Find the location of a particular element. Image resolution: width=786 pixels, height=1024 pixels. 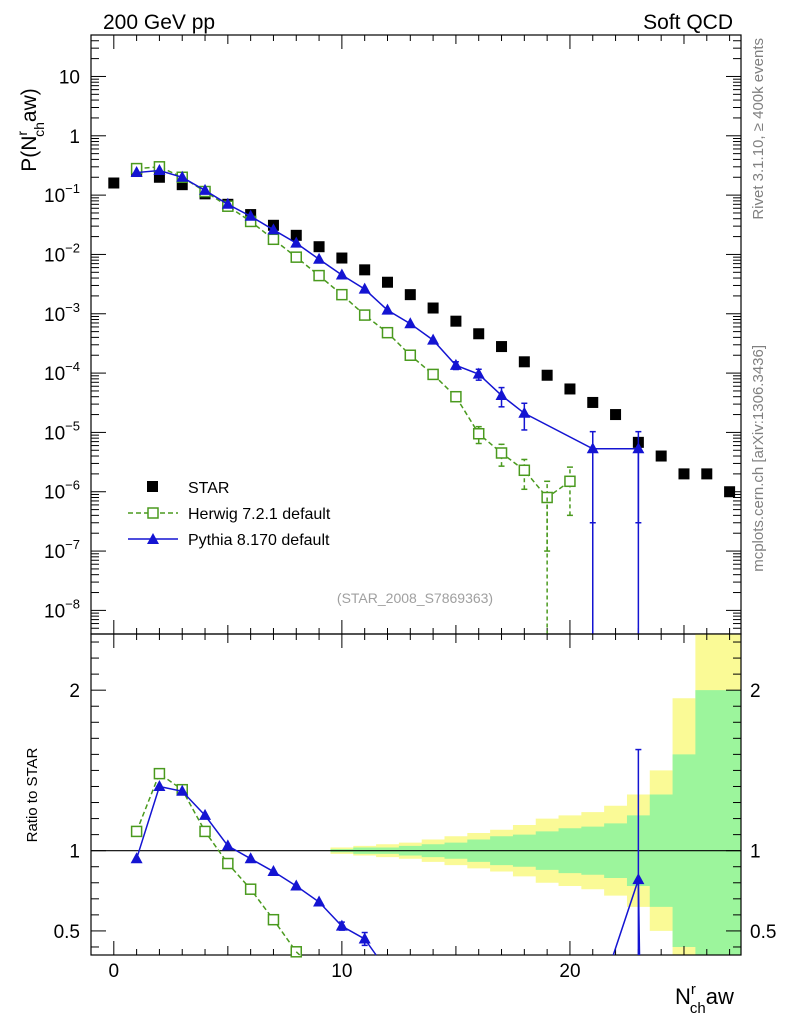

x-axis-title-sup: r is located at coordinates (693, 989).